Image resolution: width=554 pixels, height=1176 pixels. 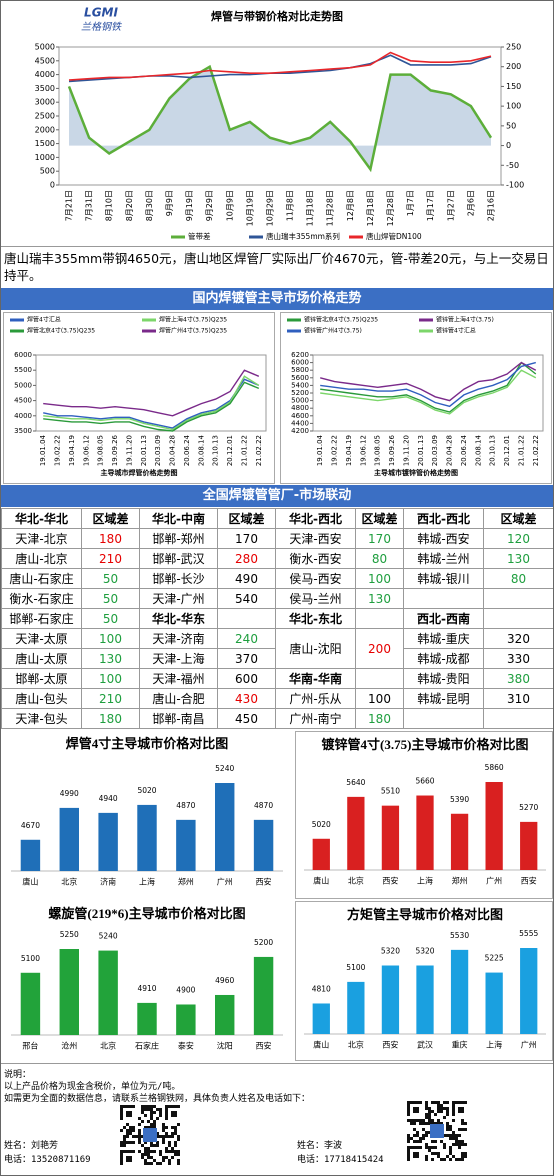 What do you see at coordinates (300, 401) in the screenshot?
I see `y-tick-label: 5000` at bounding box center [300, 401].